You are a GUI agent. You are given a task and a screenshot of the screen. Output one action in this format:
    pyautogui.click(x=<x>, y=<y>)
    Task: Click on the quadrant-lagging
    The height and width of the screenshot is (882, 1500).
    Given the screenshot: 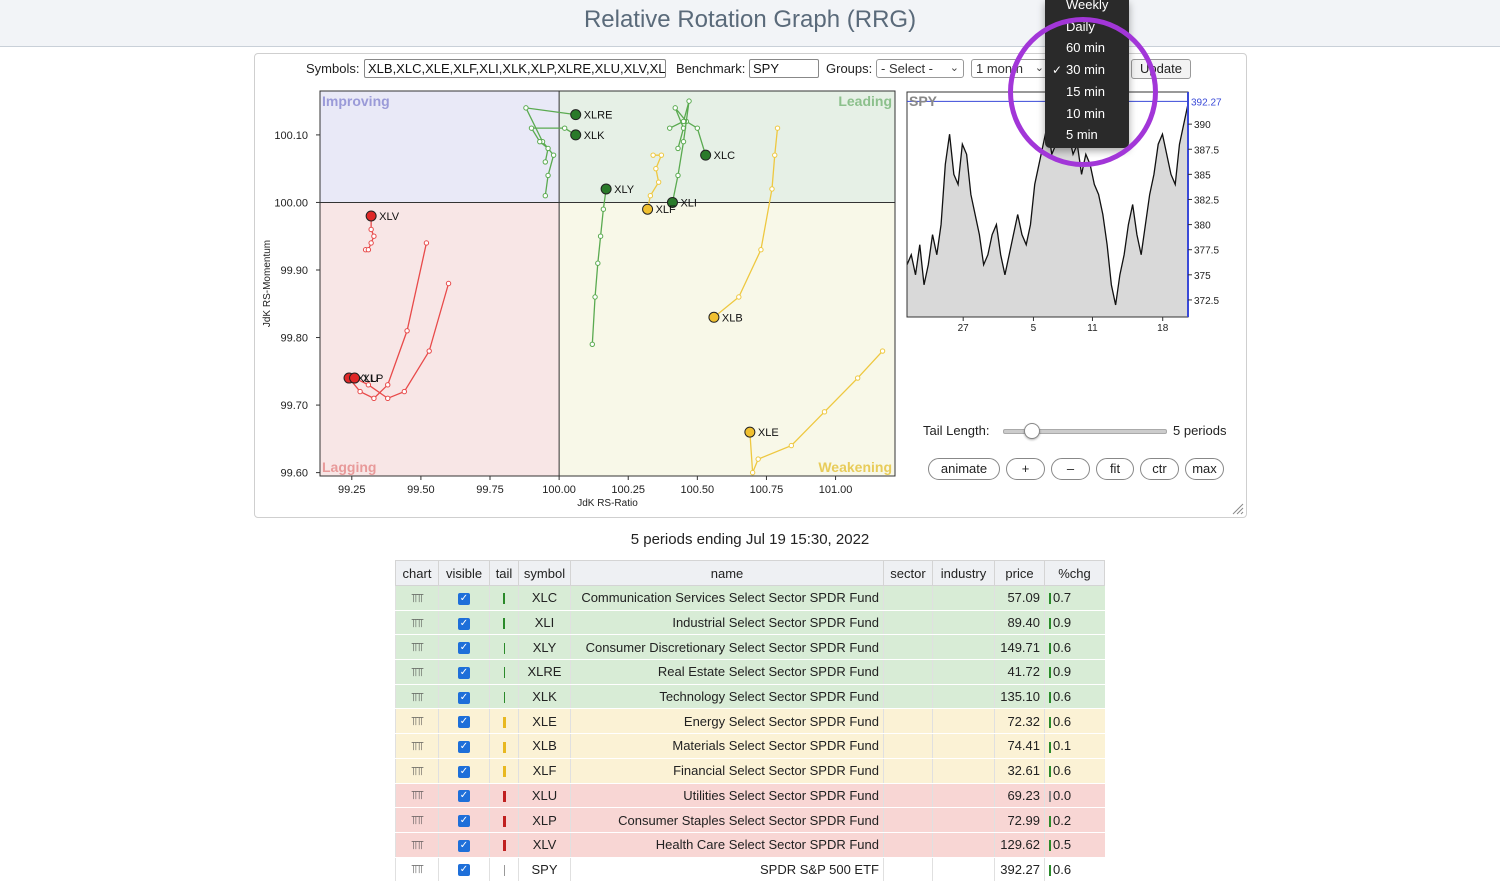 What is the action you would take?
    pyautogui.click(x=440, y=339)
    